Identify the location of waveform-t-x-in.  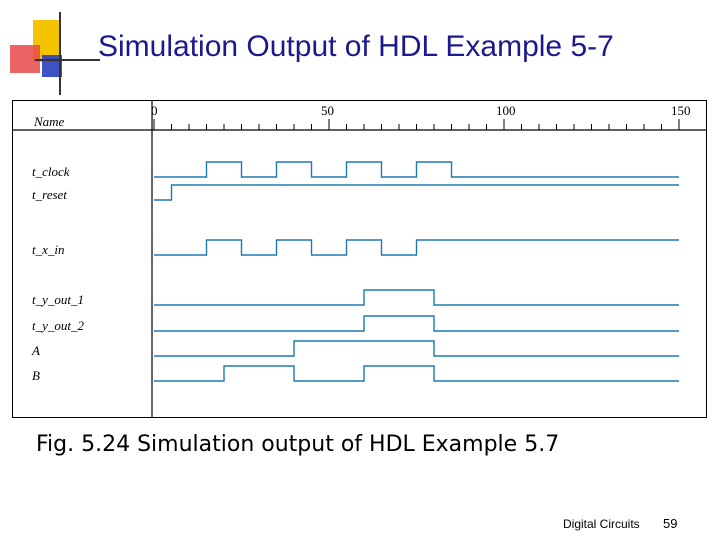
(416, 247).